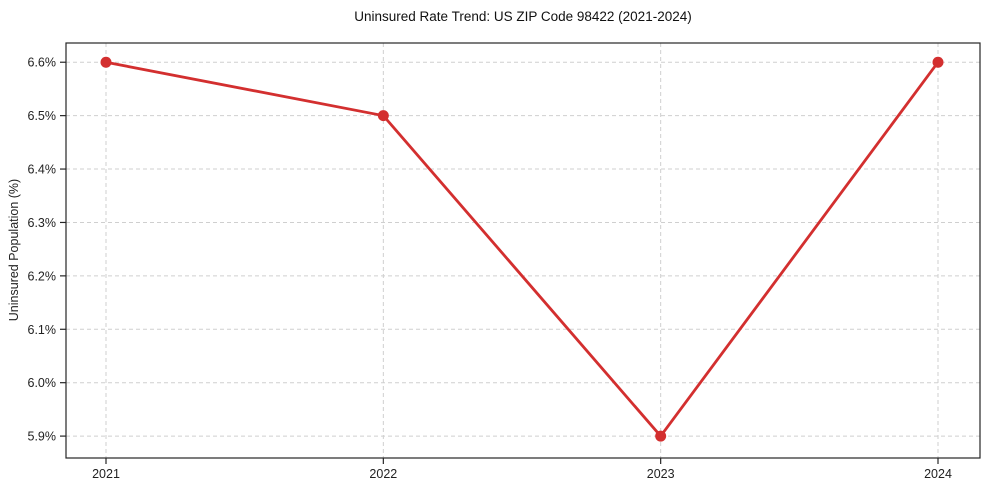  I want to click on y-tick-label: 6.3%, so click(42, 223).